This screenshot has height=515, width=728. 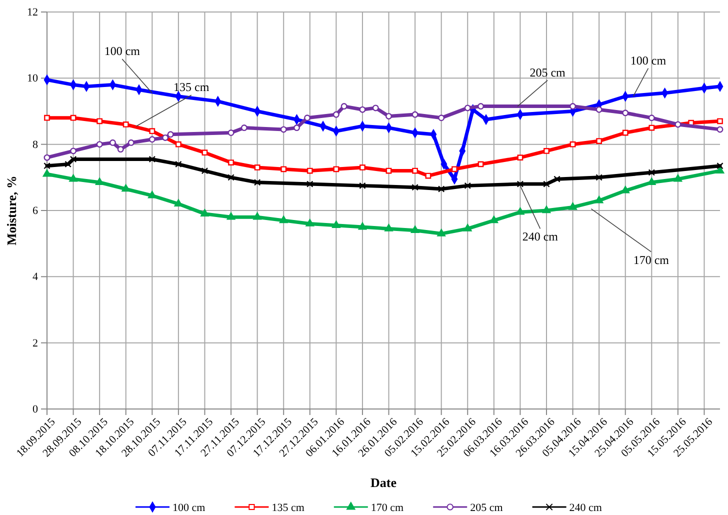 What do you see at coordinates (487, 508) in the screenshot?
I see `legend-label: 205 cm` at bounding box center [487, 508].